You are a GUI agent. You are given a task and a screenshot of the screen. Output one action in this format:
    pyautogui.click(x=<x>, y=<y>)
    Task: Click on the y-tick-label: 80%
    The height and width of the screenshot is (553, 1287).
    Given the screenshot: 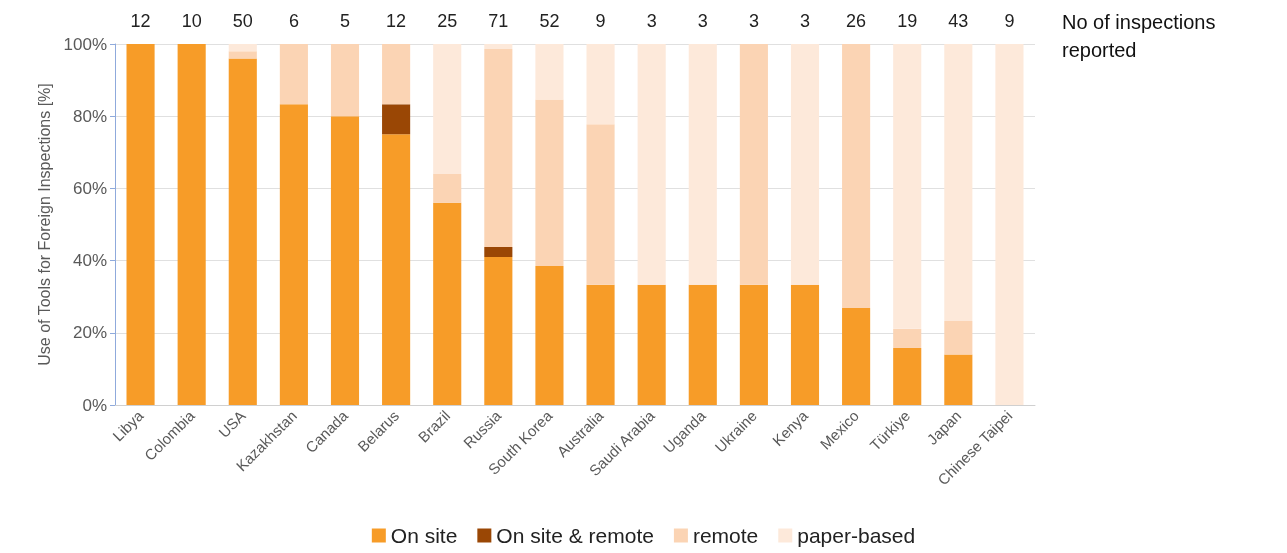 What is the action you would take?
    pyautogui.click(x=89, y=116)
    